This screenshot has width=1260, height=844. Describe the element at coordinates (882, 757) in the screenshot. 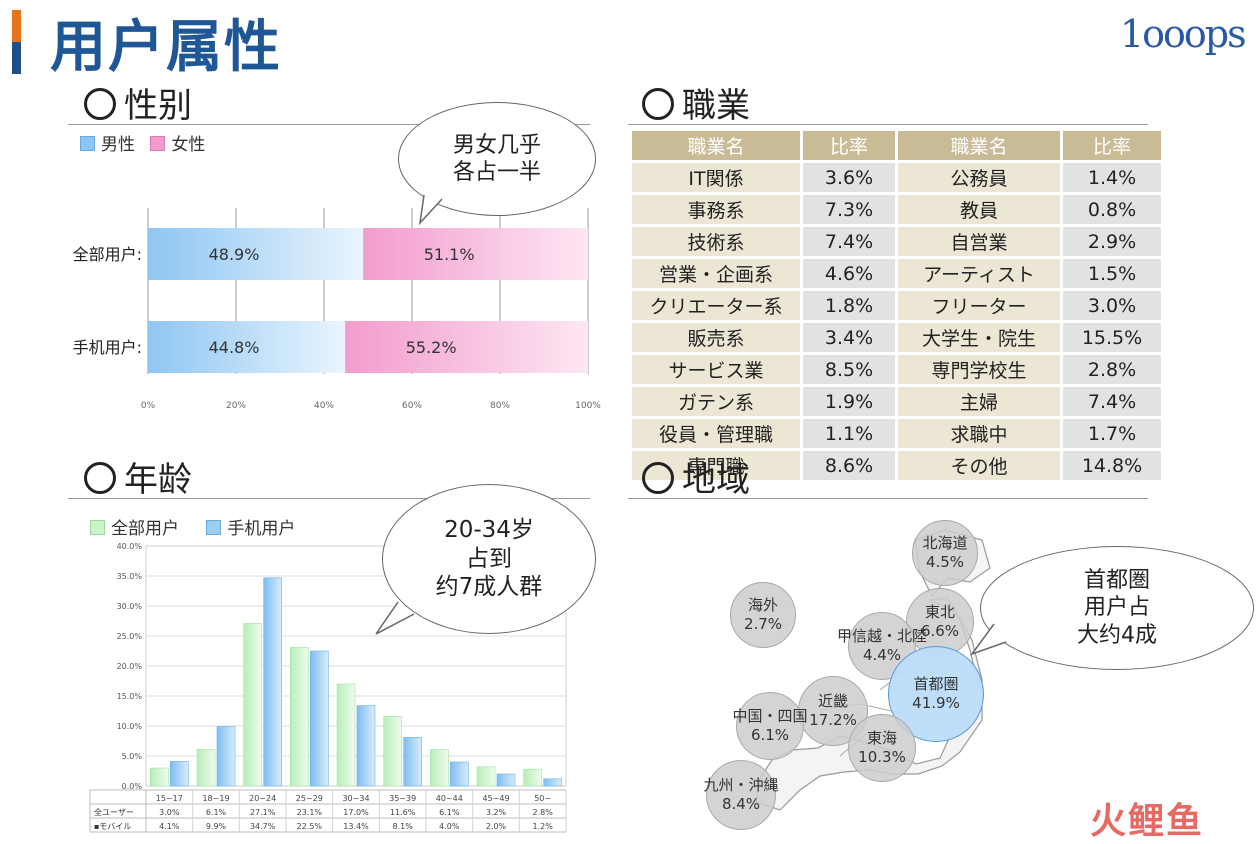

I see `region-value: 10.3%` at that location.